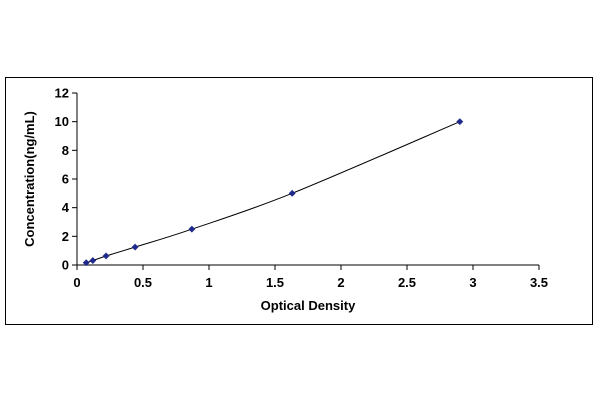 This screenshot has width=600, height=400. I want to click on x-tick-label: 1, so click(208, 282).